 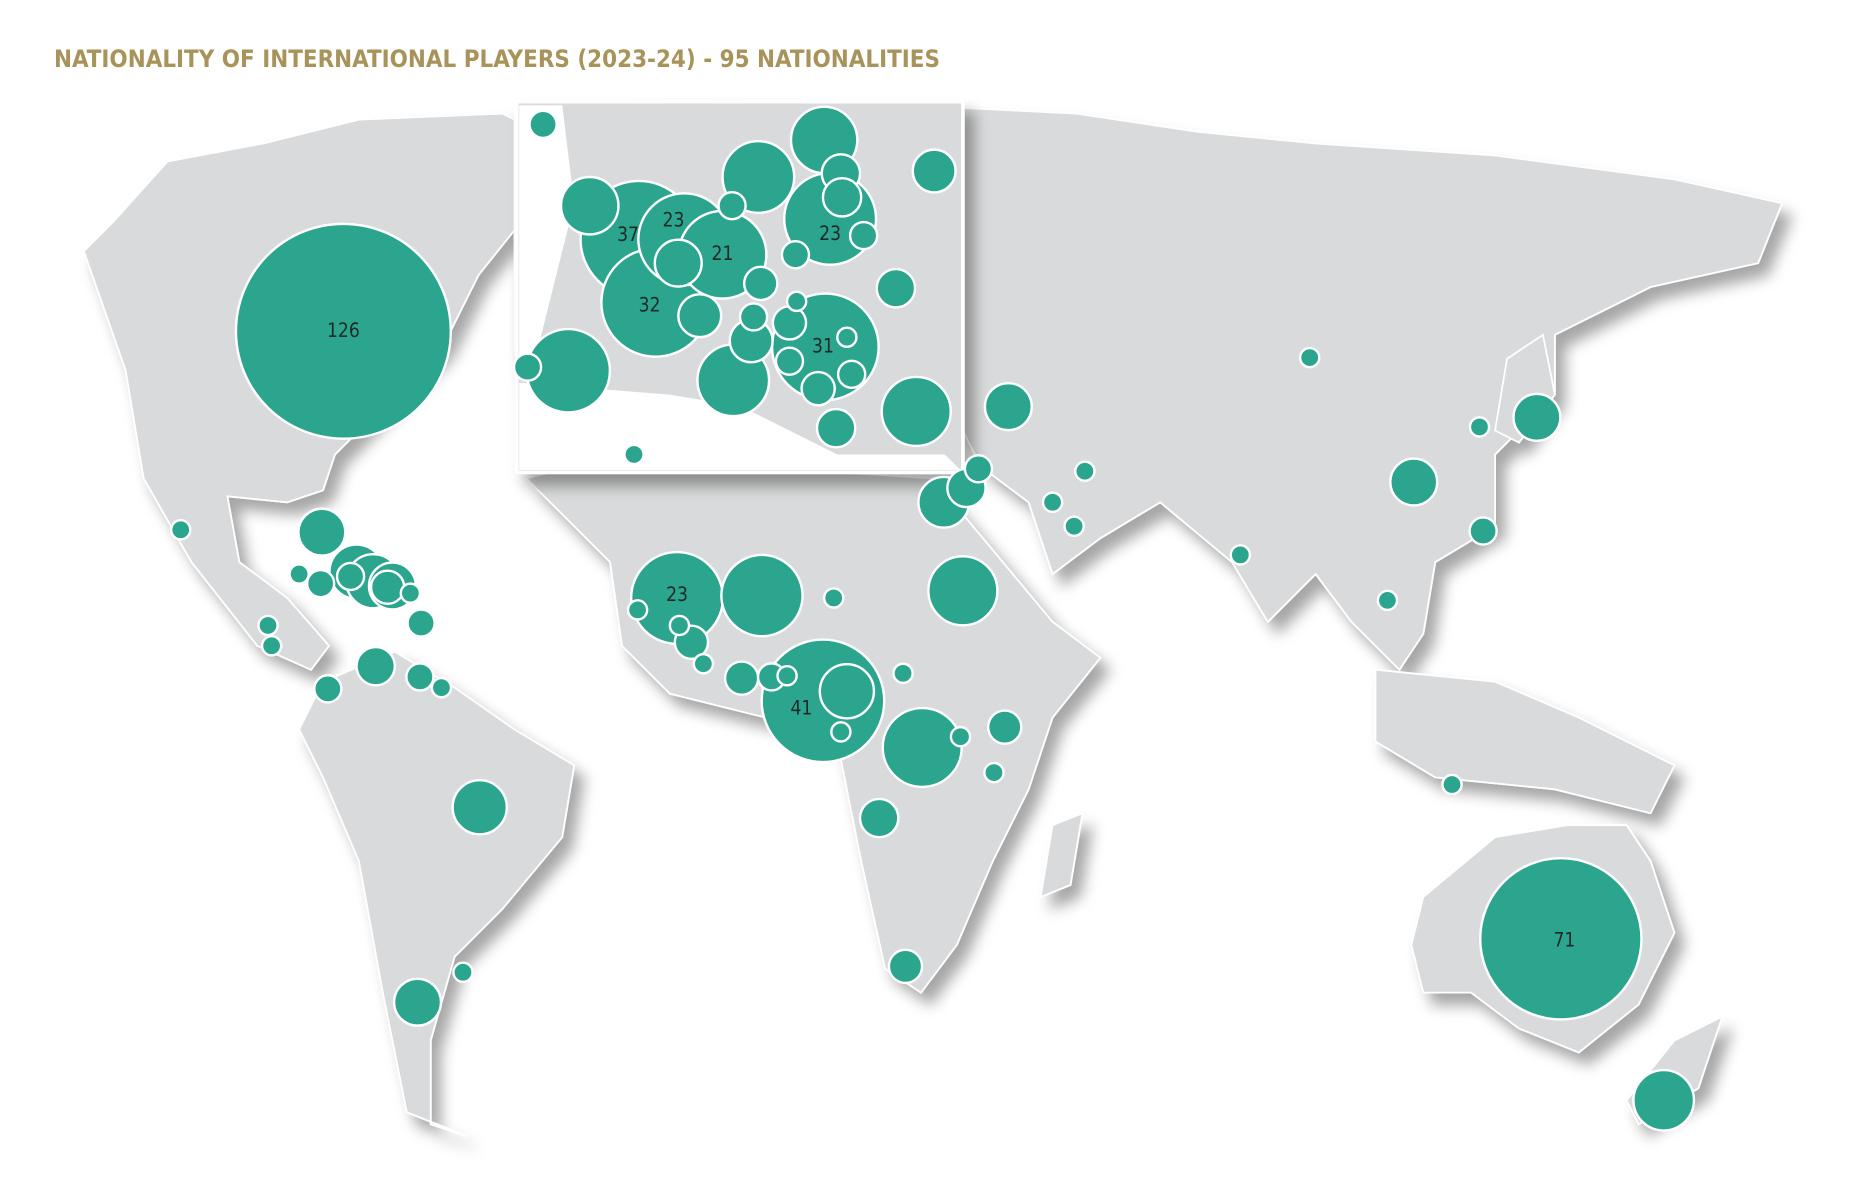 What do you see at coordinates (1564, 940) in the screenshot?
I see `bubble-label: 71` at bounding box center [1564, 940].